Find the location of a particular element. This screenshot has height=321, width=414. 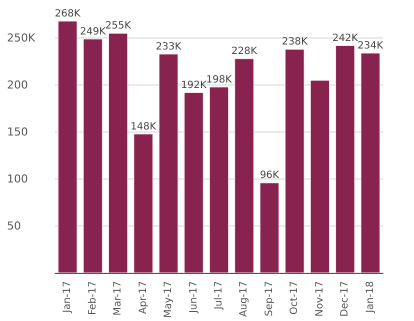

data-label: 198K is located at coordinates (219, 80).